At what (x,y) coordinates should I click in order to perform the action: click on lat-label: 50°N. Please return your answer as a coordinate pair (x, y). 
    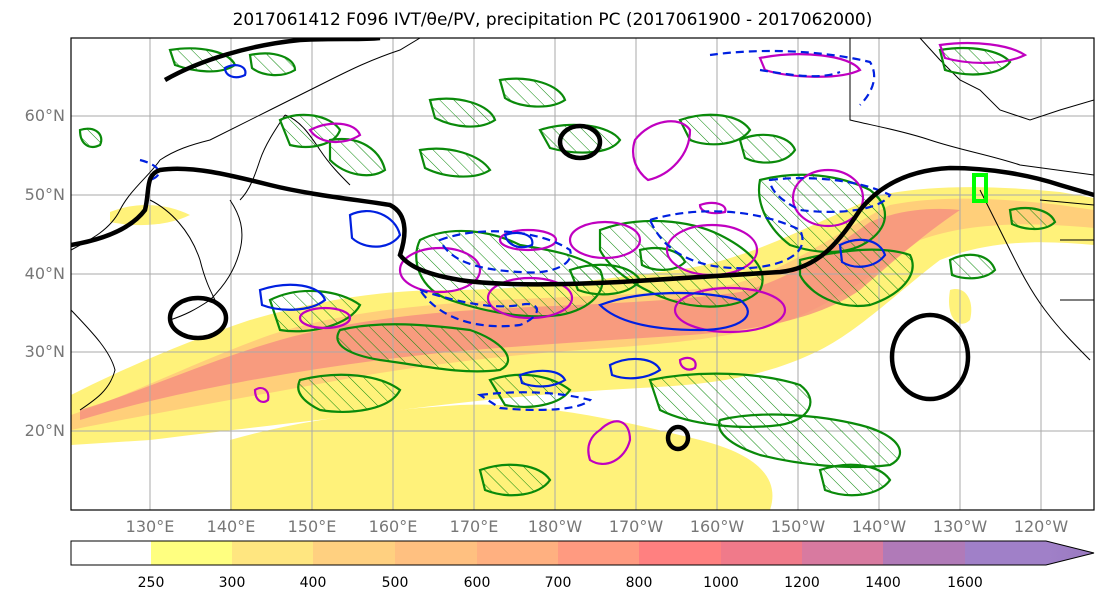
    Looking at the image, I should click on (44, 194).